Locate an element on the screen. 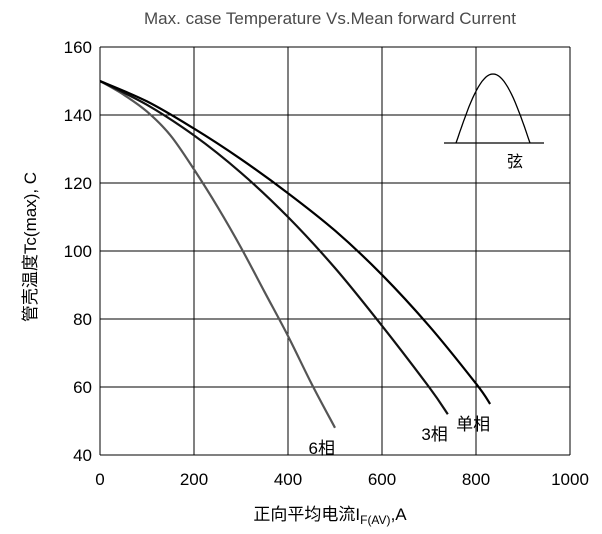 This screenshot has height=534, width=602. inset-half-sine-wave is located at coordinates (493, 108).